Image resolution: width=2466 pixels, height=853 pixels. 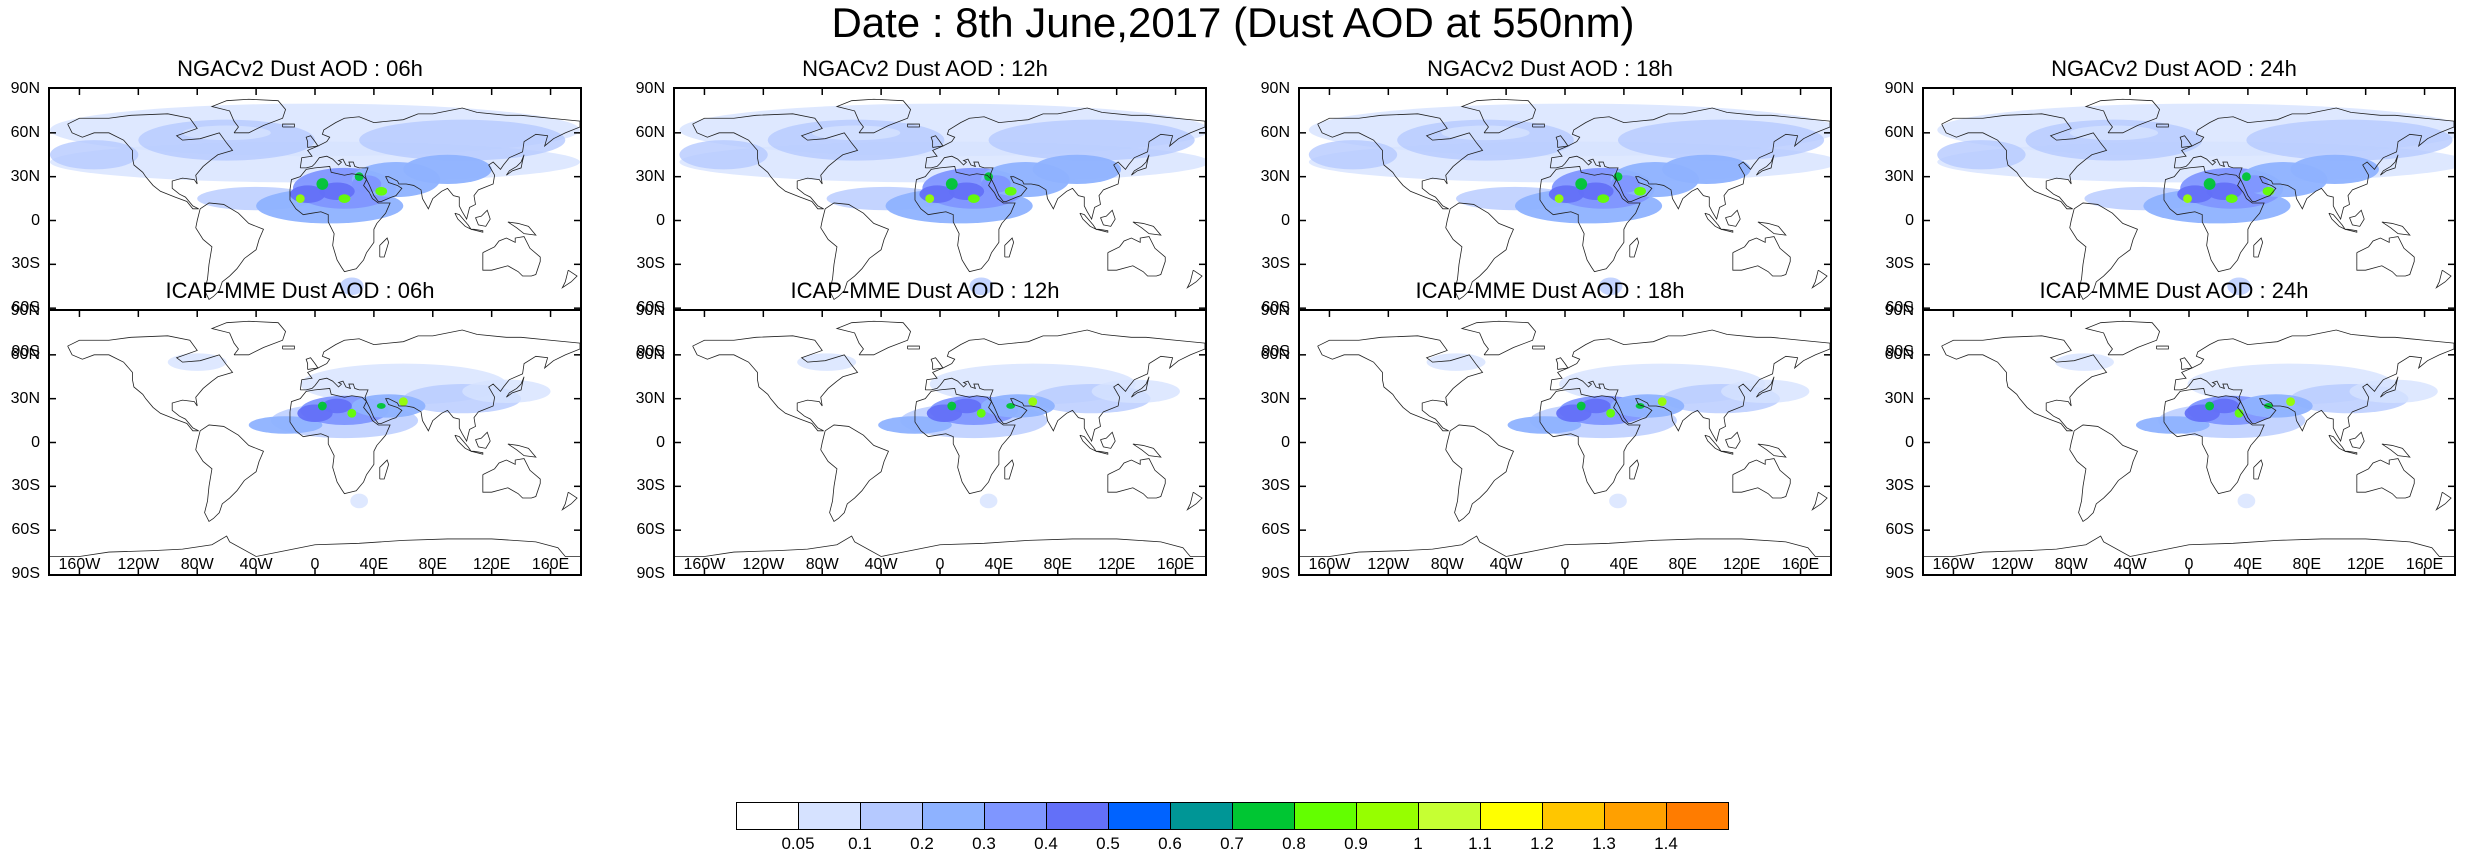 I want to click on map-svg, so click(x=1565, y=442).